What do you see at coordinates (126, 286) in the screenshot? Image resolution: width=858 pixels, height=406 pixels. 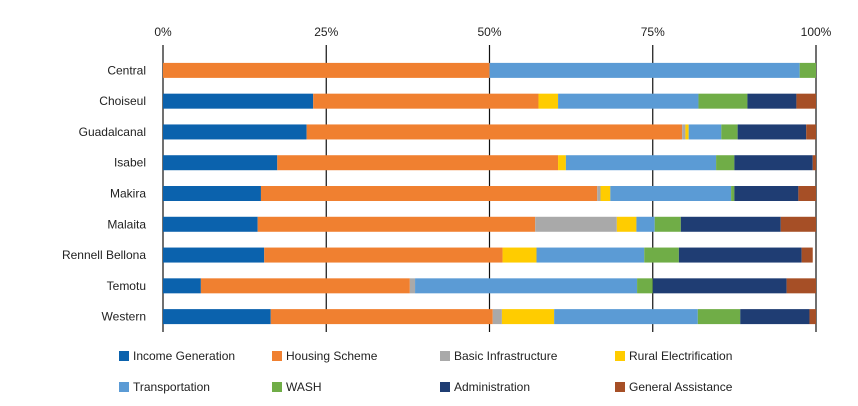 I see `category-label: Temotu` at bounding box center [126, 286].